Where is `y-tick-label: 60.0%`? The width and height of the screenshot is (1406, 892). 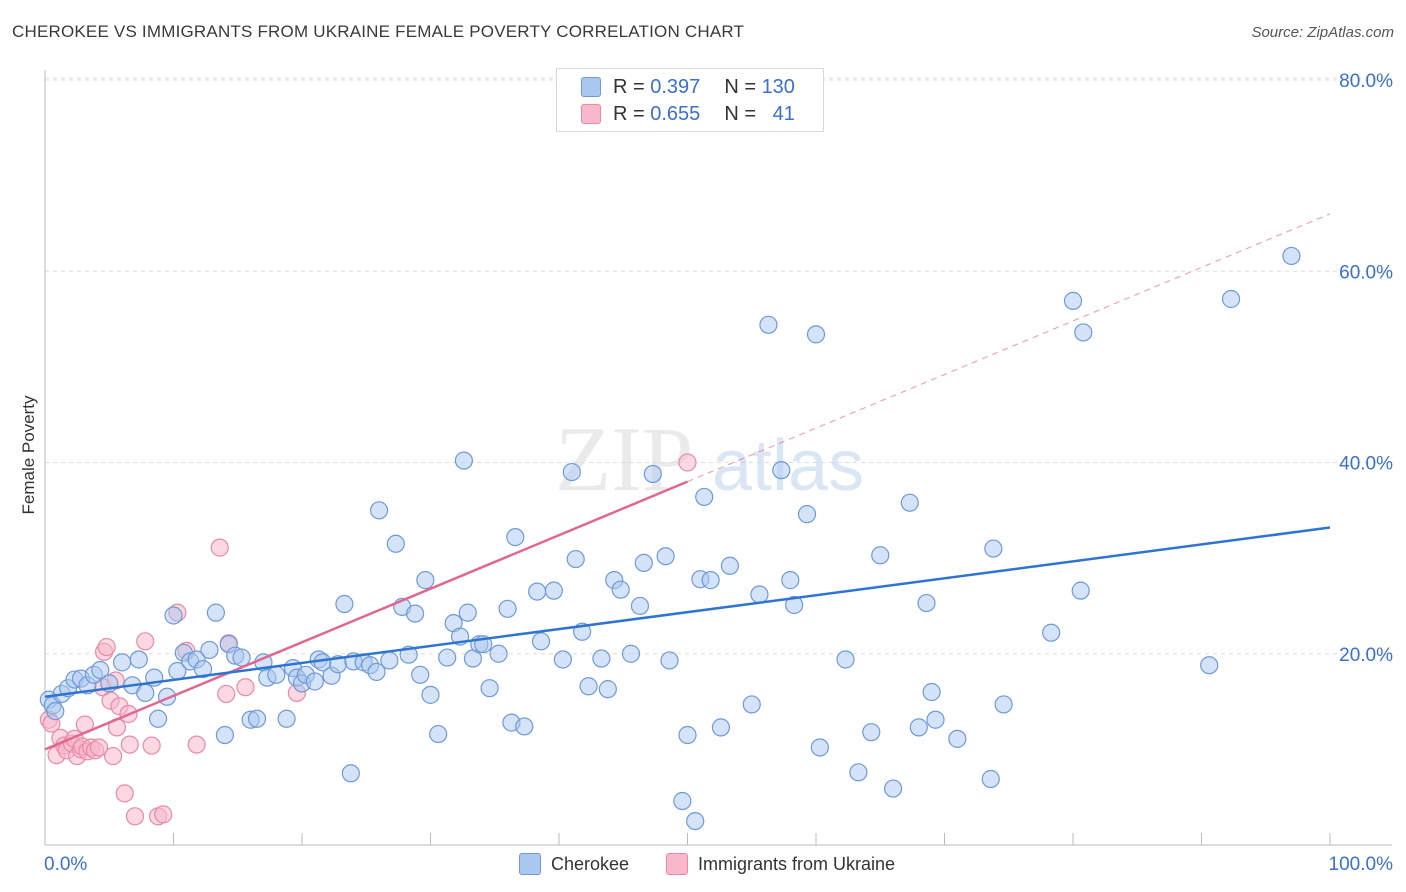 y-tick-label: 60.0% is located at coordinates (1366, 272).